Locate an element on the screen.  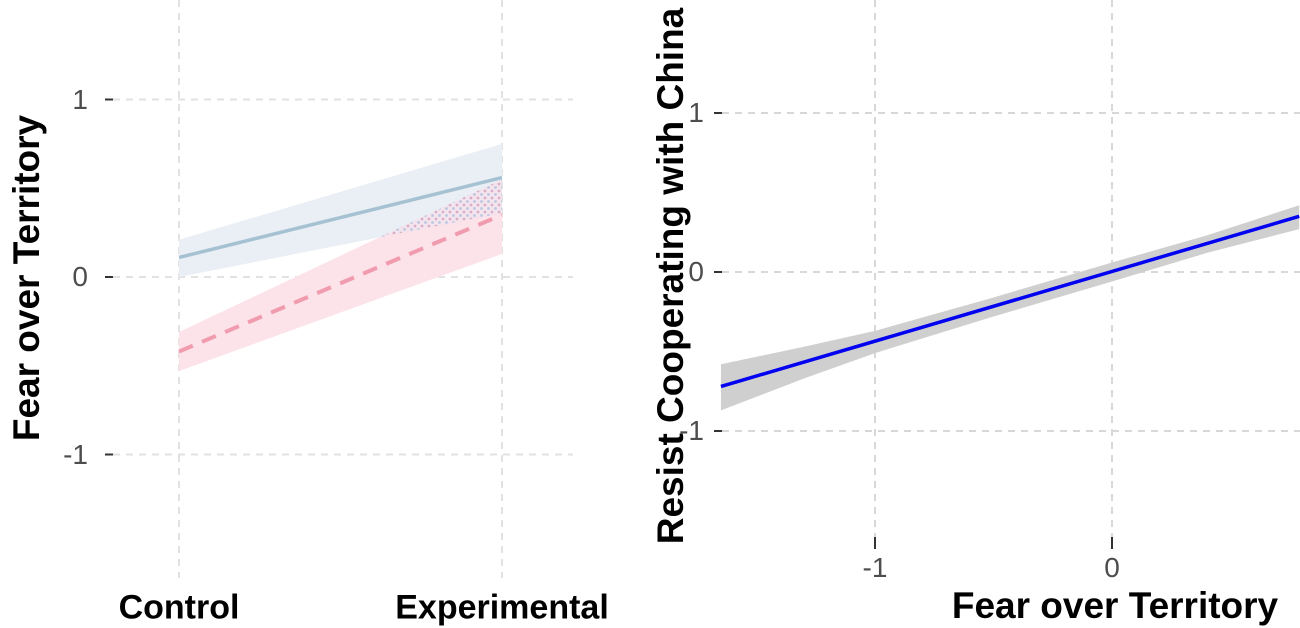
left-y-tick-label: 0 is located at coordinates (80, 276).